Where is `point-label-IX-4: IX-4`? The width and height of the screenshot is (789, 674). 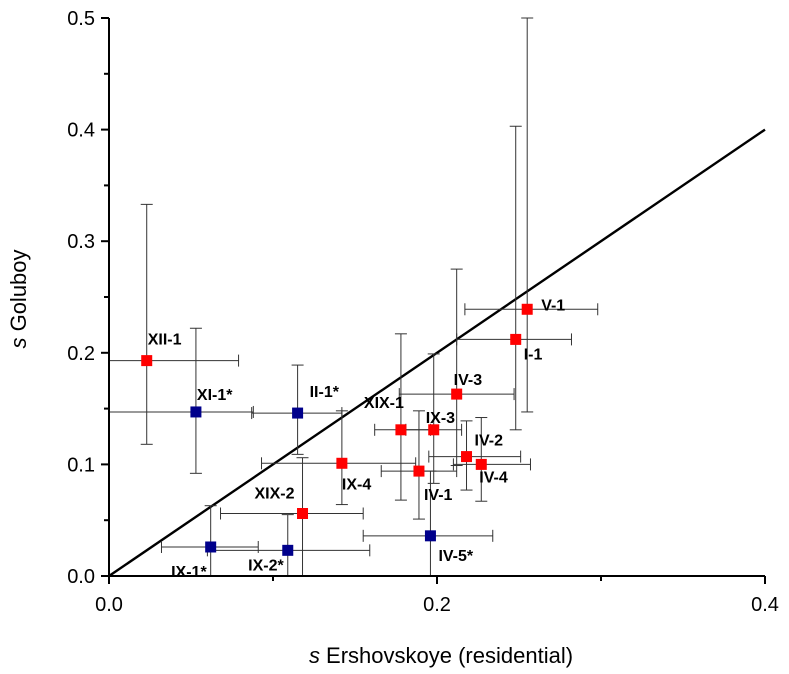
point-label-IX-4: IX-4 is located at coordinates (356, 484).